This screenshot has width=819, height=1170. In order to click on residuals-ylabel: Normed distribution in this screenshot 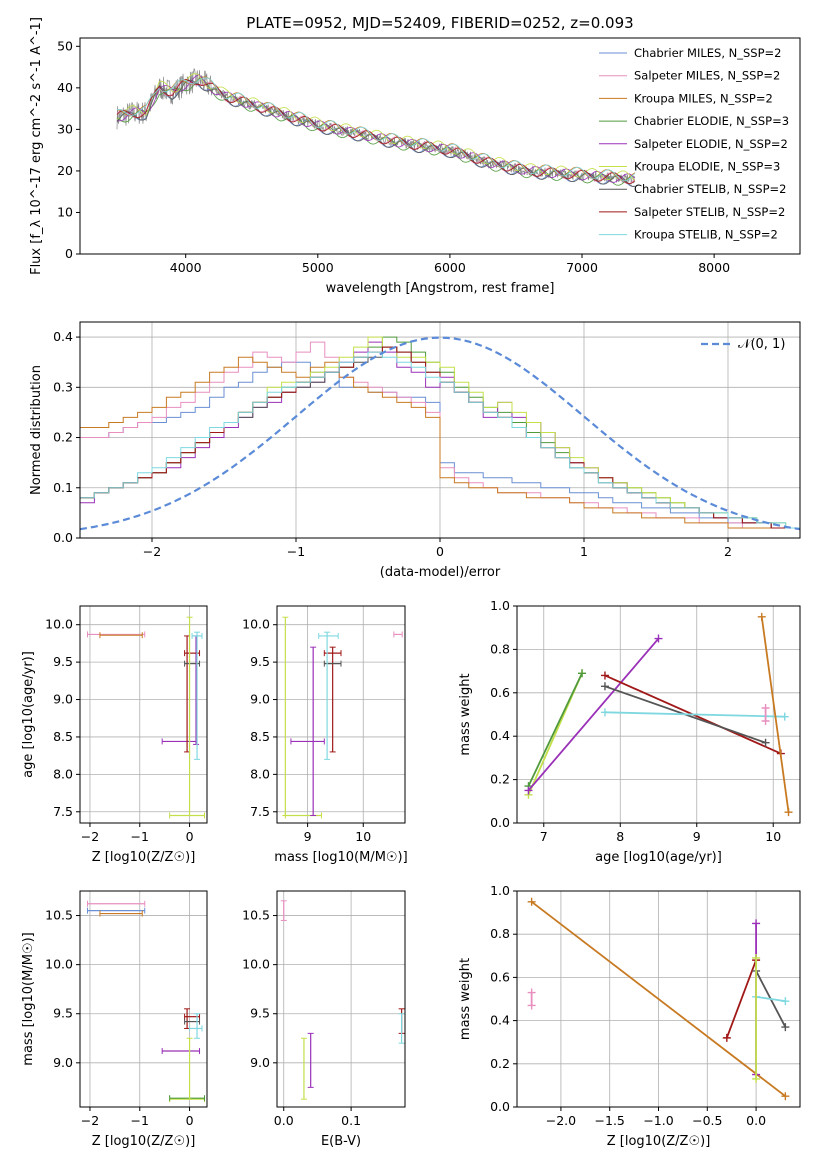, I will do `click(36, 430)`.